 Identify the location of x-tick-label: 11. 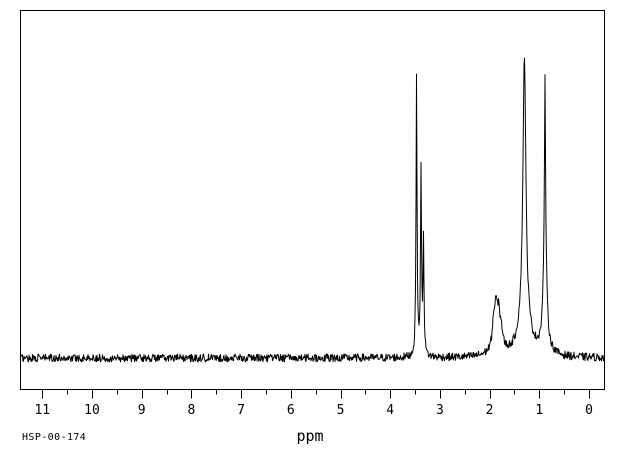
(42, 410).